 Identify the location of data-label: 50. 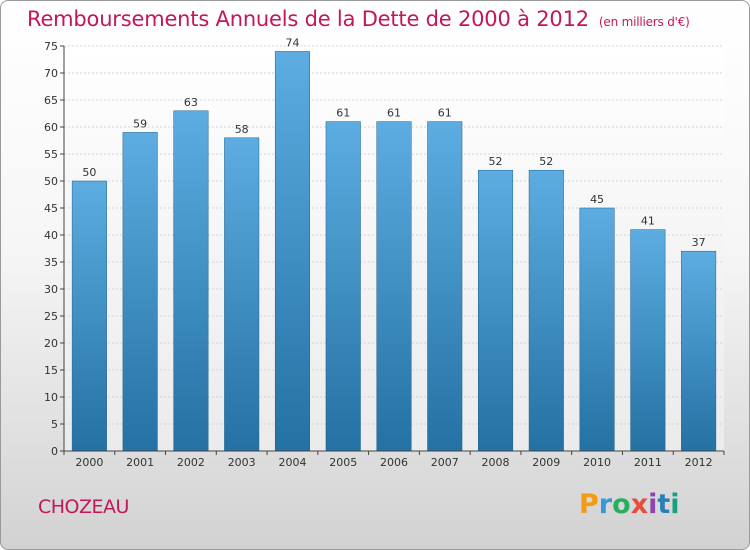
(89, 172).